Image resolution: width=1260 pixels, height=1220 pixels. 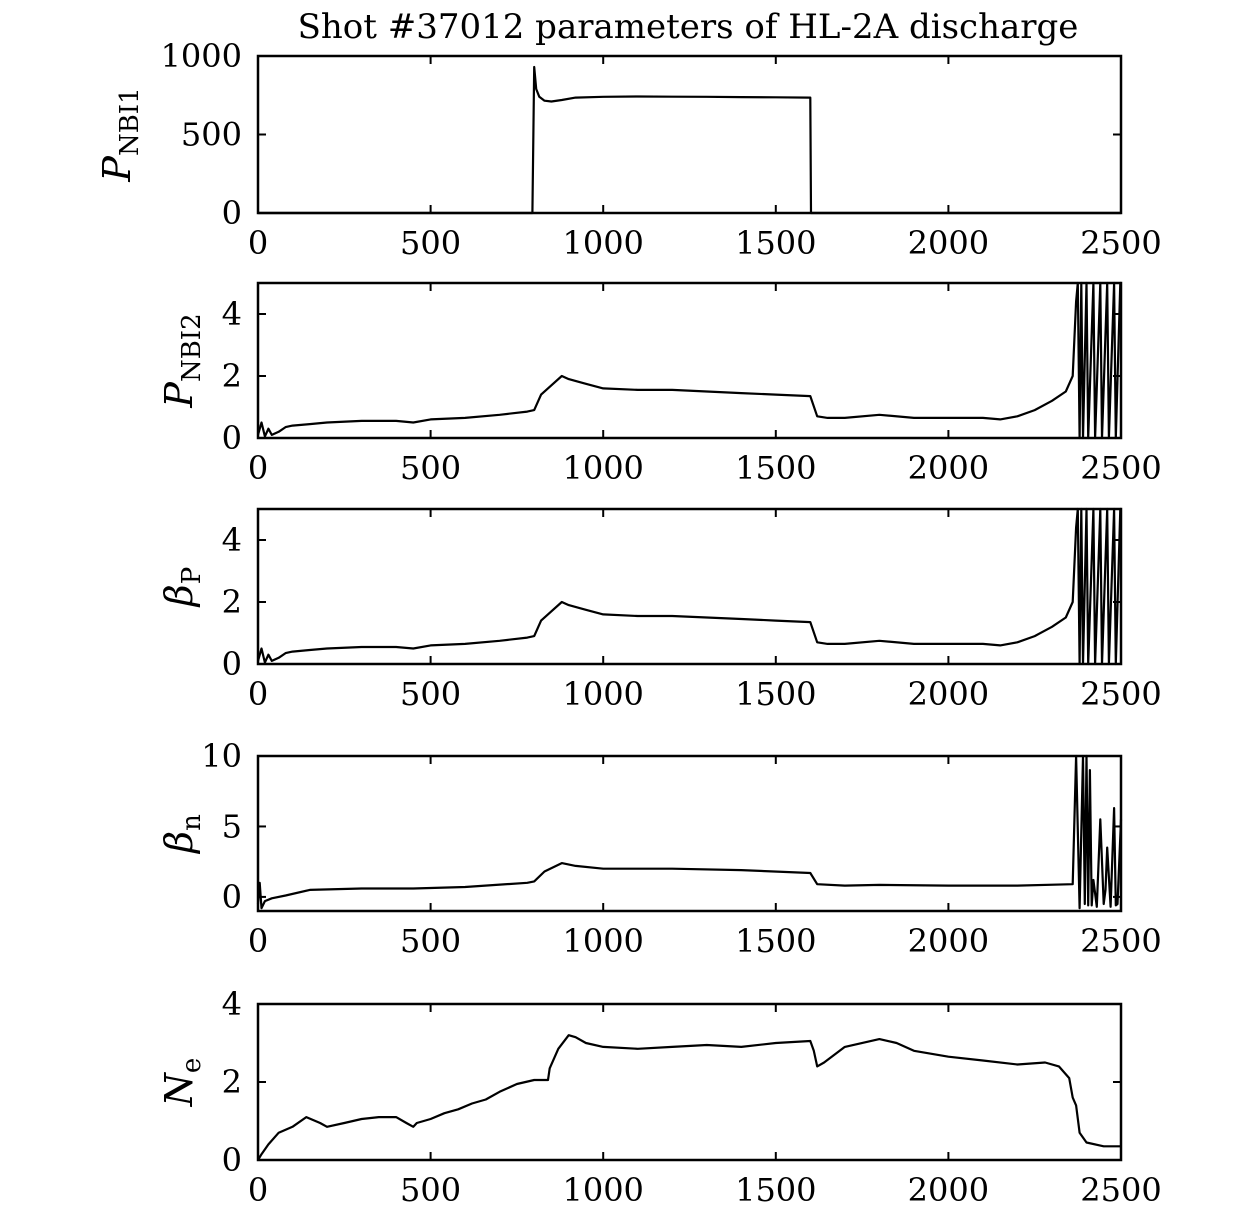 I want to click on y-tick-label: 1000, so click(x=201, y=56).